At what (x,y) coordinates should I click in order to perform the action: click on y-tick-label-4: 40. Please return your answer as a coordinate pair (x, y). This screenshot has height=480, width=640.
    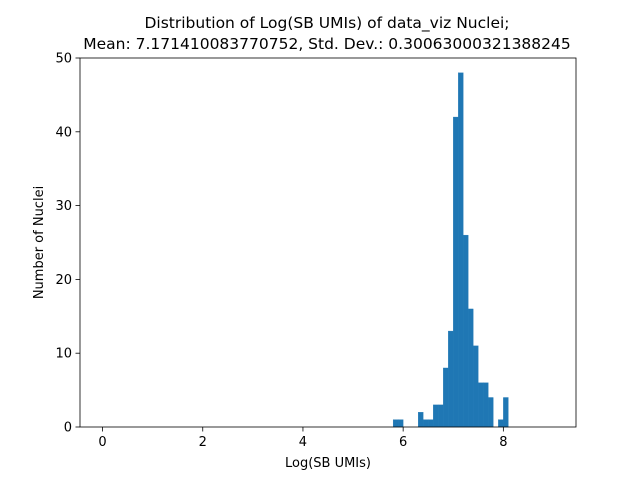
    Looking at the image, I should click on (63, 132).